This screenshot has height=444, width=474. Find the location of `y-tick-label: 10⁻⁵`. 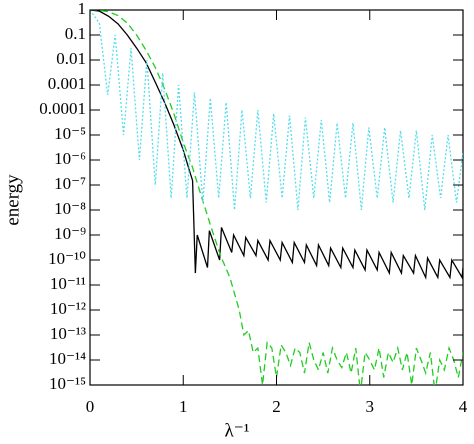

y-tick-label: 10⁻⁵ is located at coordinates (70, 133).